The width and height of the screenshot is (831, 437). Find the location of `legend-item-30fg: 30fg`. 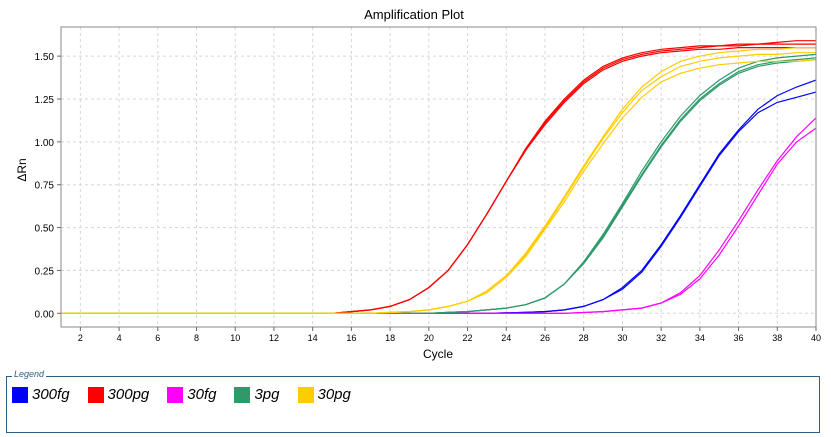

legend-item-30fg: 30fg is located at coordinates (191, 394).